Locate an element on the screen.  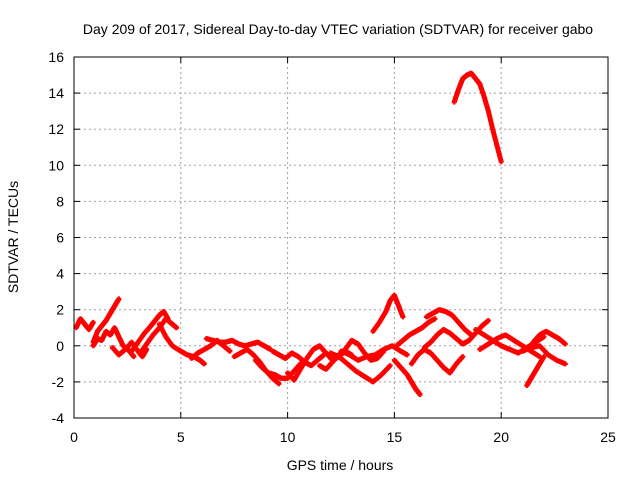
y-tick-label: 2 is located at coordinates (60, 310).